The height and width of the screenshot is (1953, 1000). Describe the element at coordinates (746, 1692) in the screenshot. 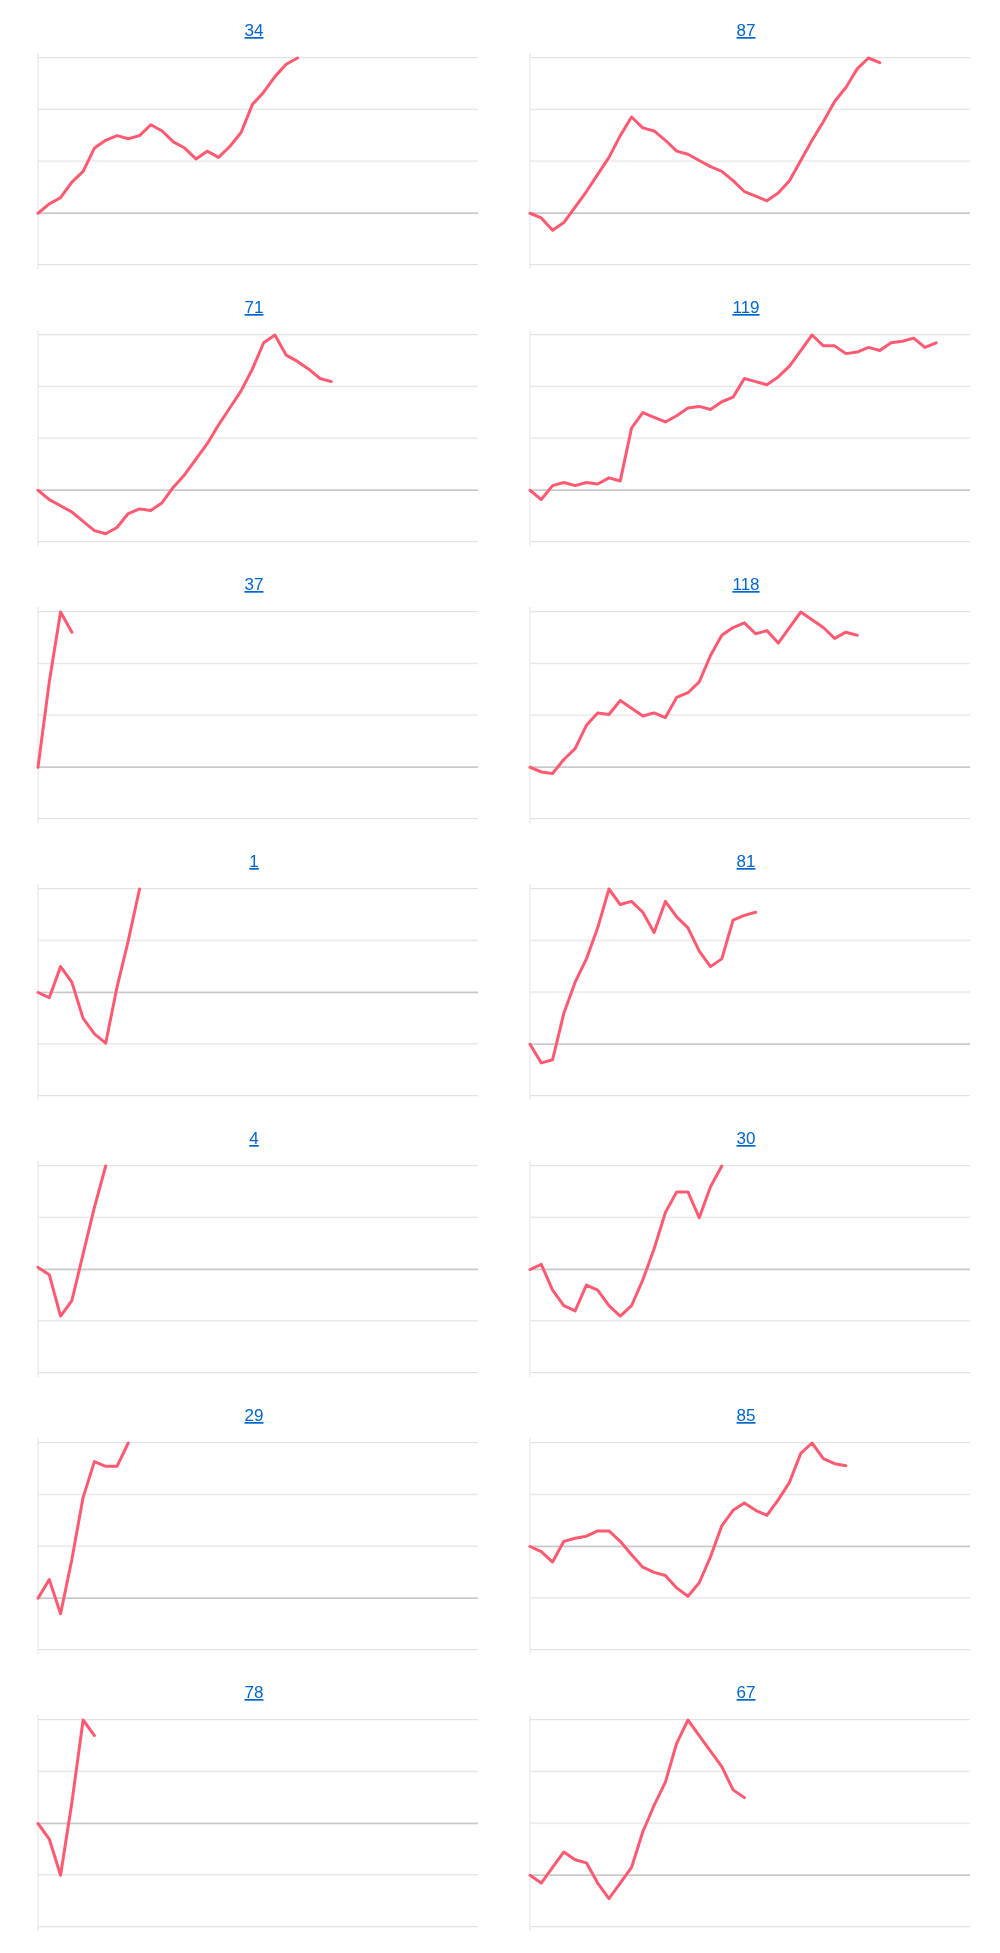

I see `chart-title: 67` at that location.